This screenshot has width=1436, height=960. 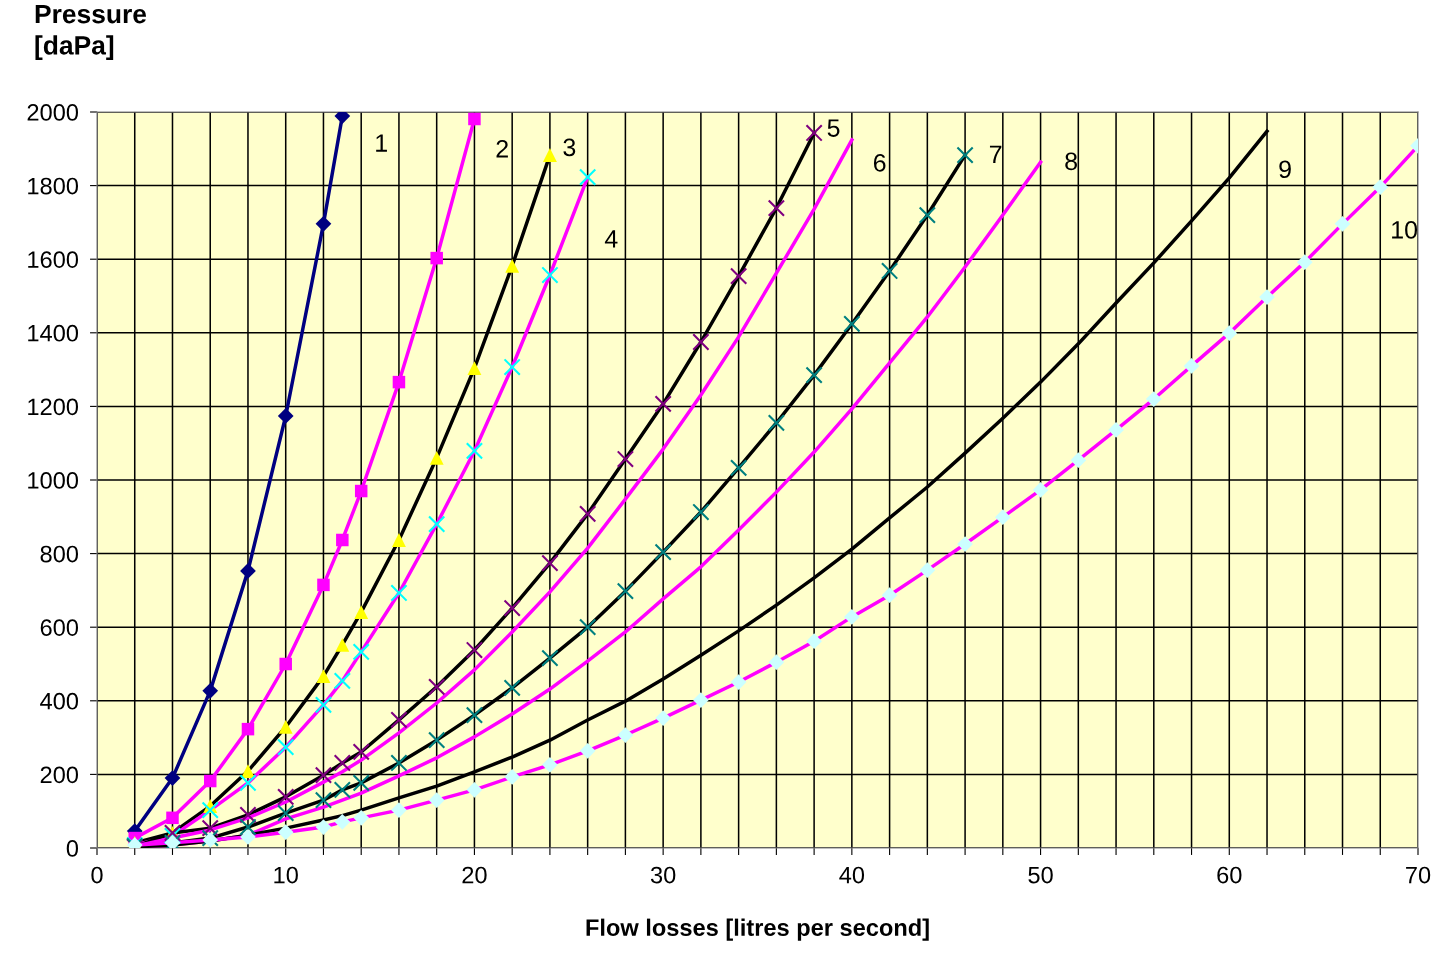 I want to click on y-tick-label: 600, so click(x=59, y=627).